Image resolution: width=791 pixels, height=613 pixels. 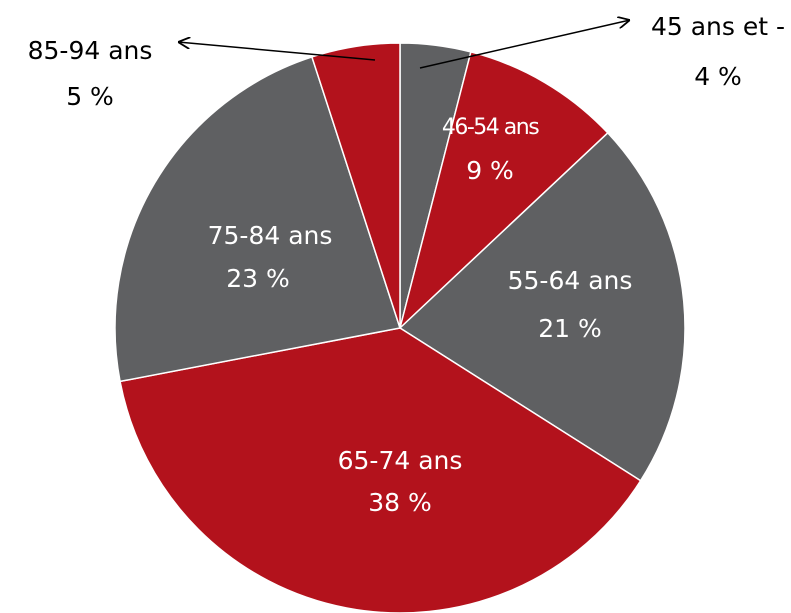 What do you see at coordinates (270, 235) in the screenshot?
I see `slice-label: 75-84 ans` at bounding box center [270, 235].